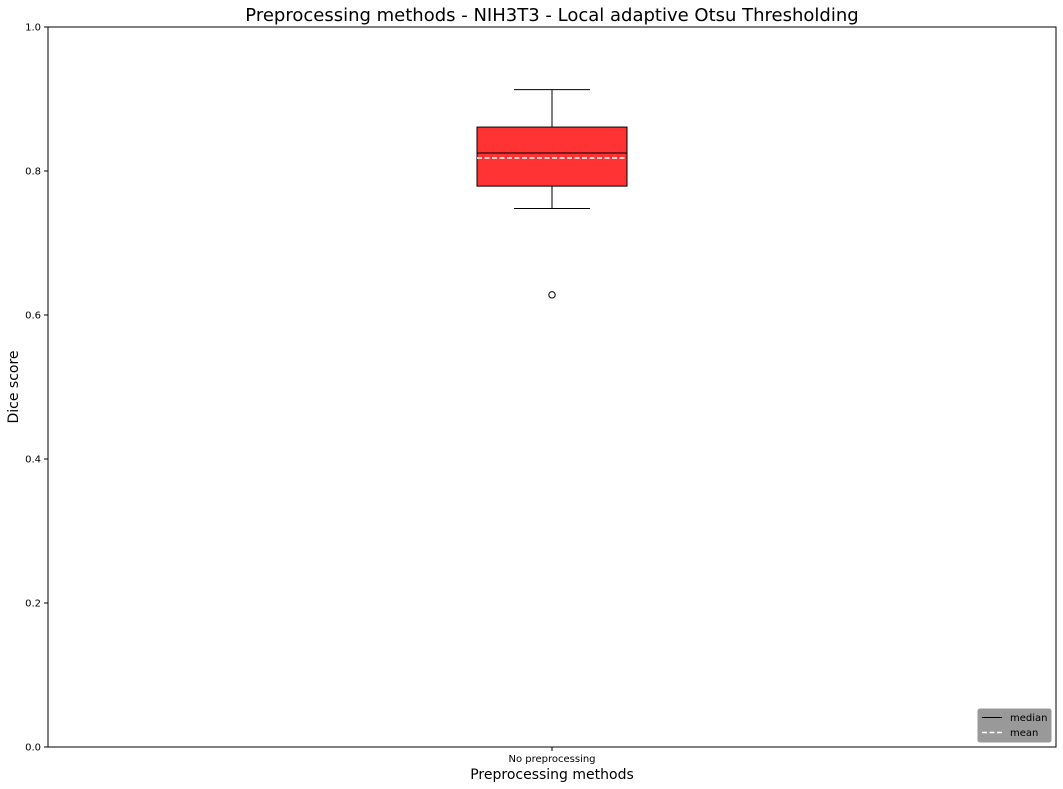  What do you see at coordinates (1014, 725) in the screenshot?
I see `legend: median mean` at bounding box center [1014, 725].